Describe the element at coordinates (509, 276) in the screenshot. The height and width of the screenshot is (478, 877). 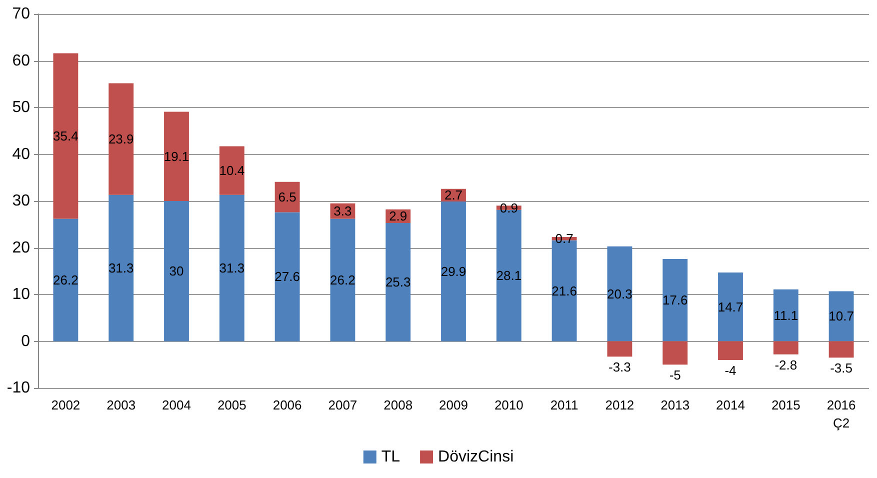
I see `data-label: 28.1` at that location.